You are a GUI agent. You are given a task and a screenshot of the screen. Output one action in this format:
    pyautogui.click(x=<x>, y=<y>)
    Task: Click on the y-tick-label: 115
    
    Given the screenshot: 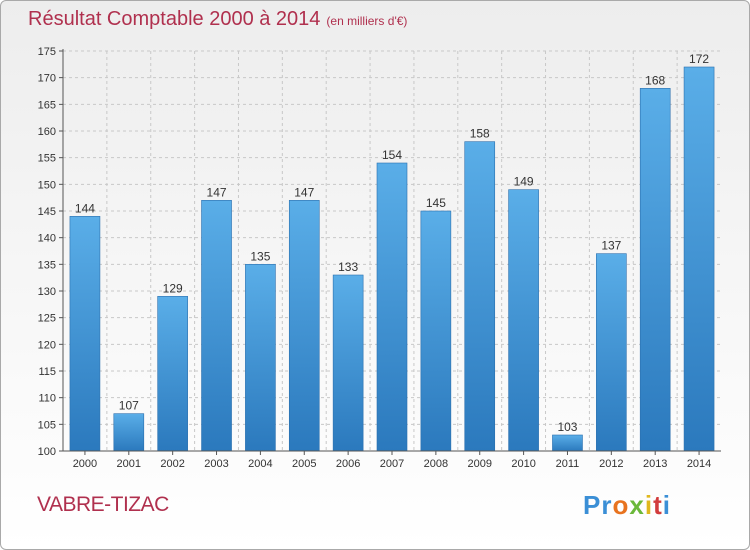 What is the action you would take?
    pyautogui.click(x=47, y=372)
    